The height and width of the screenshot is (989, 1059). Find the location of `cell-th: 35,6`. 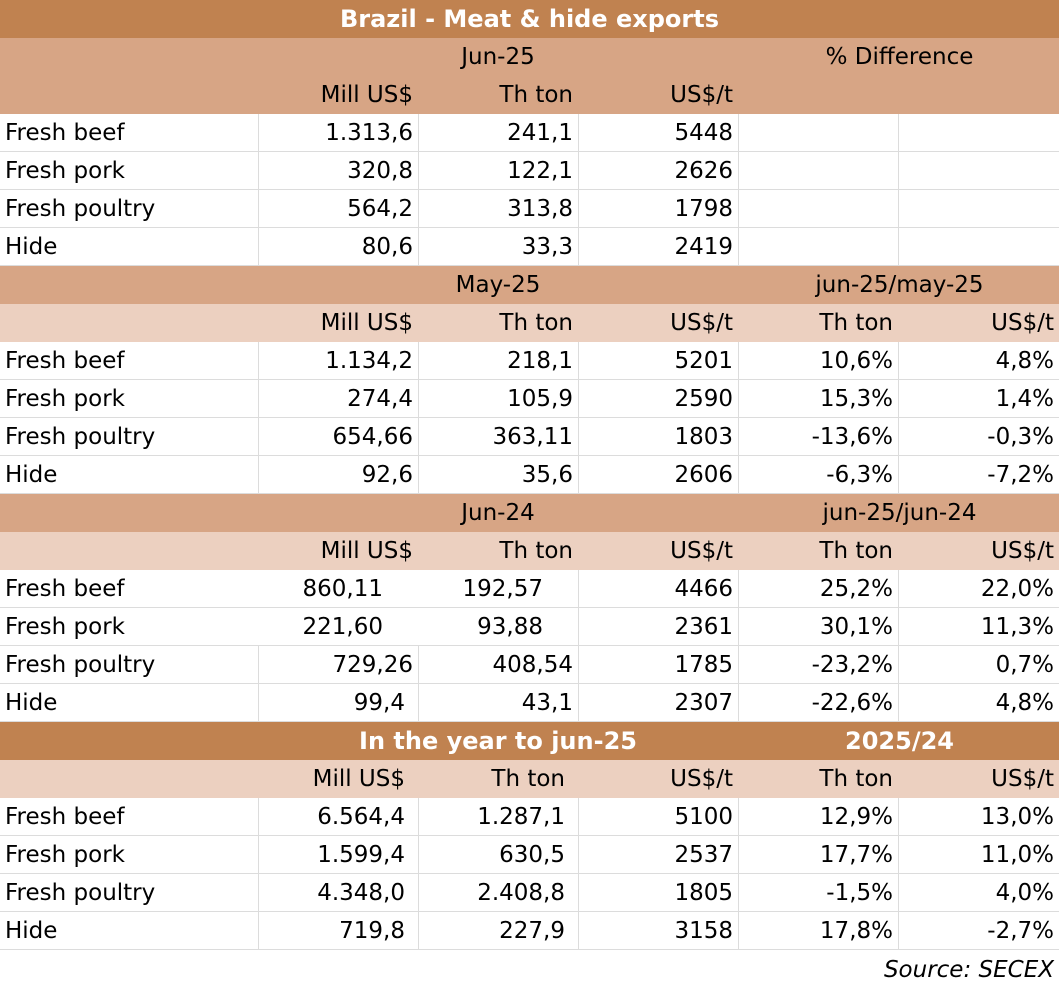

cell-th: 35,6 is located at coordinates (498, 474).